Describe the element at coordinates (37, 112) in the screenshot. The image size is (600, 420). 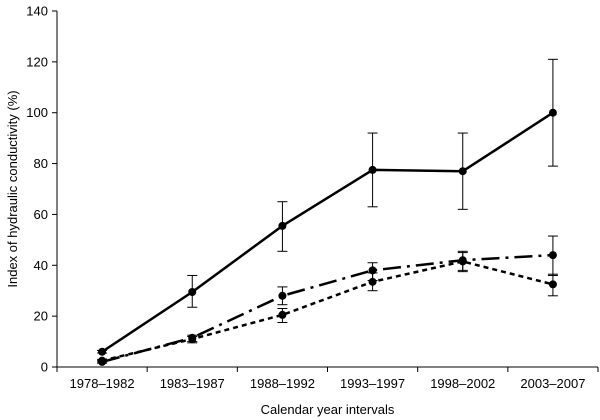
I see `y-tick-label: 100` at that location.